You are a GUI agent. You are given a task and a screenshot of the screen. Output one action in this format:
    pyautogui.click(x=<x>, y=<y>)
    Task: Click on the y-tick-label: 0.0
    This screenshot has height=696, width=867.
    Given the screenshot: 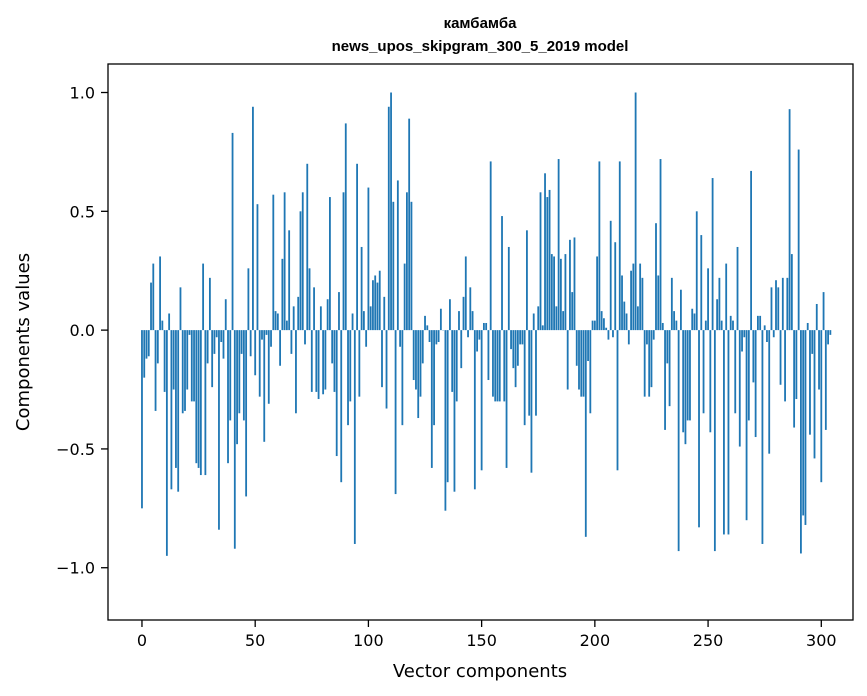 What is the action you would take?
    pyautogui.click(x=82, y=330)
    